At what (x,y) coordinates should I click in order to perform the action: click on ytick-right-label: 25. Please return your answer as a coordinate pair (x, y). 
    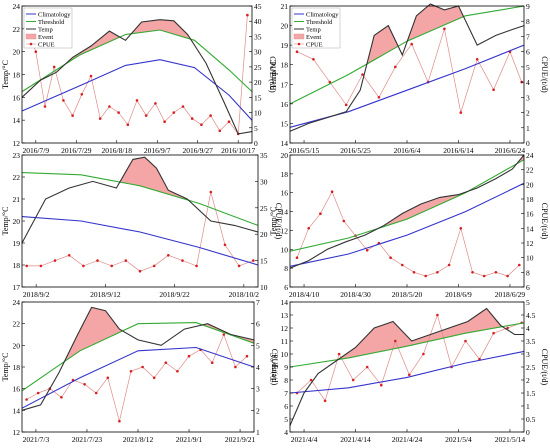
    Looking at the image, I should click on (258, 67).